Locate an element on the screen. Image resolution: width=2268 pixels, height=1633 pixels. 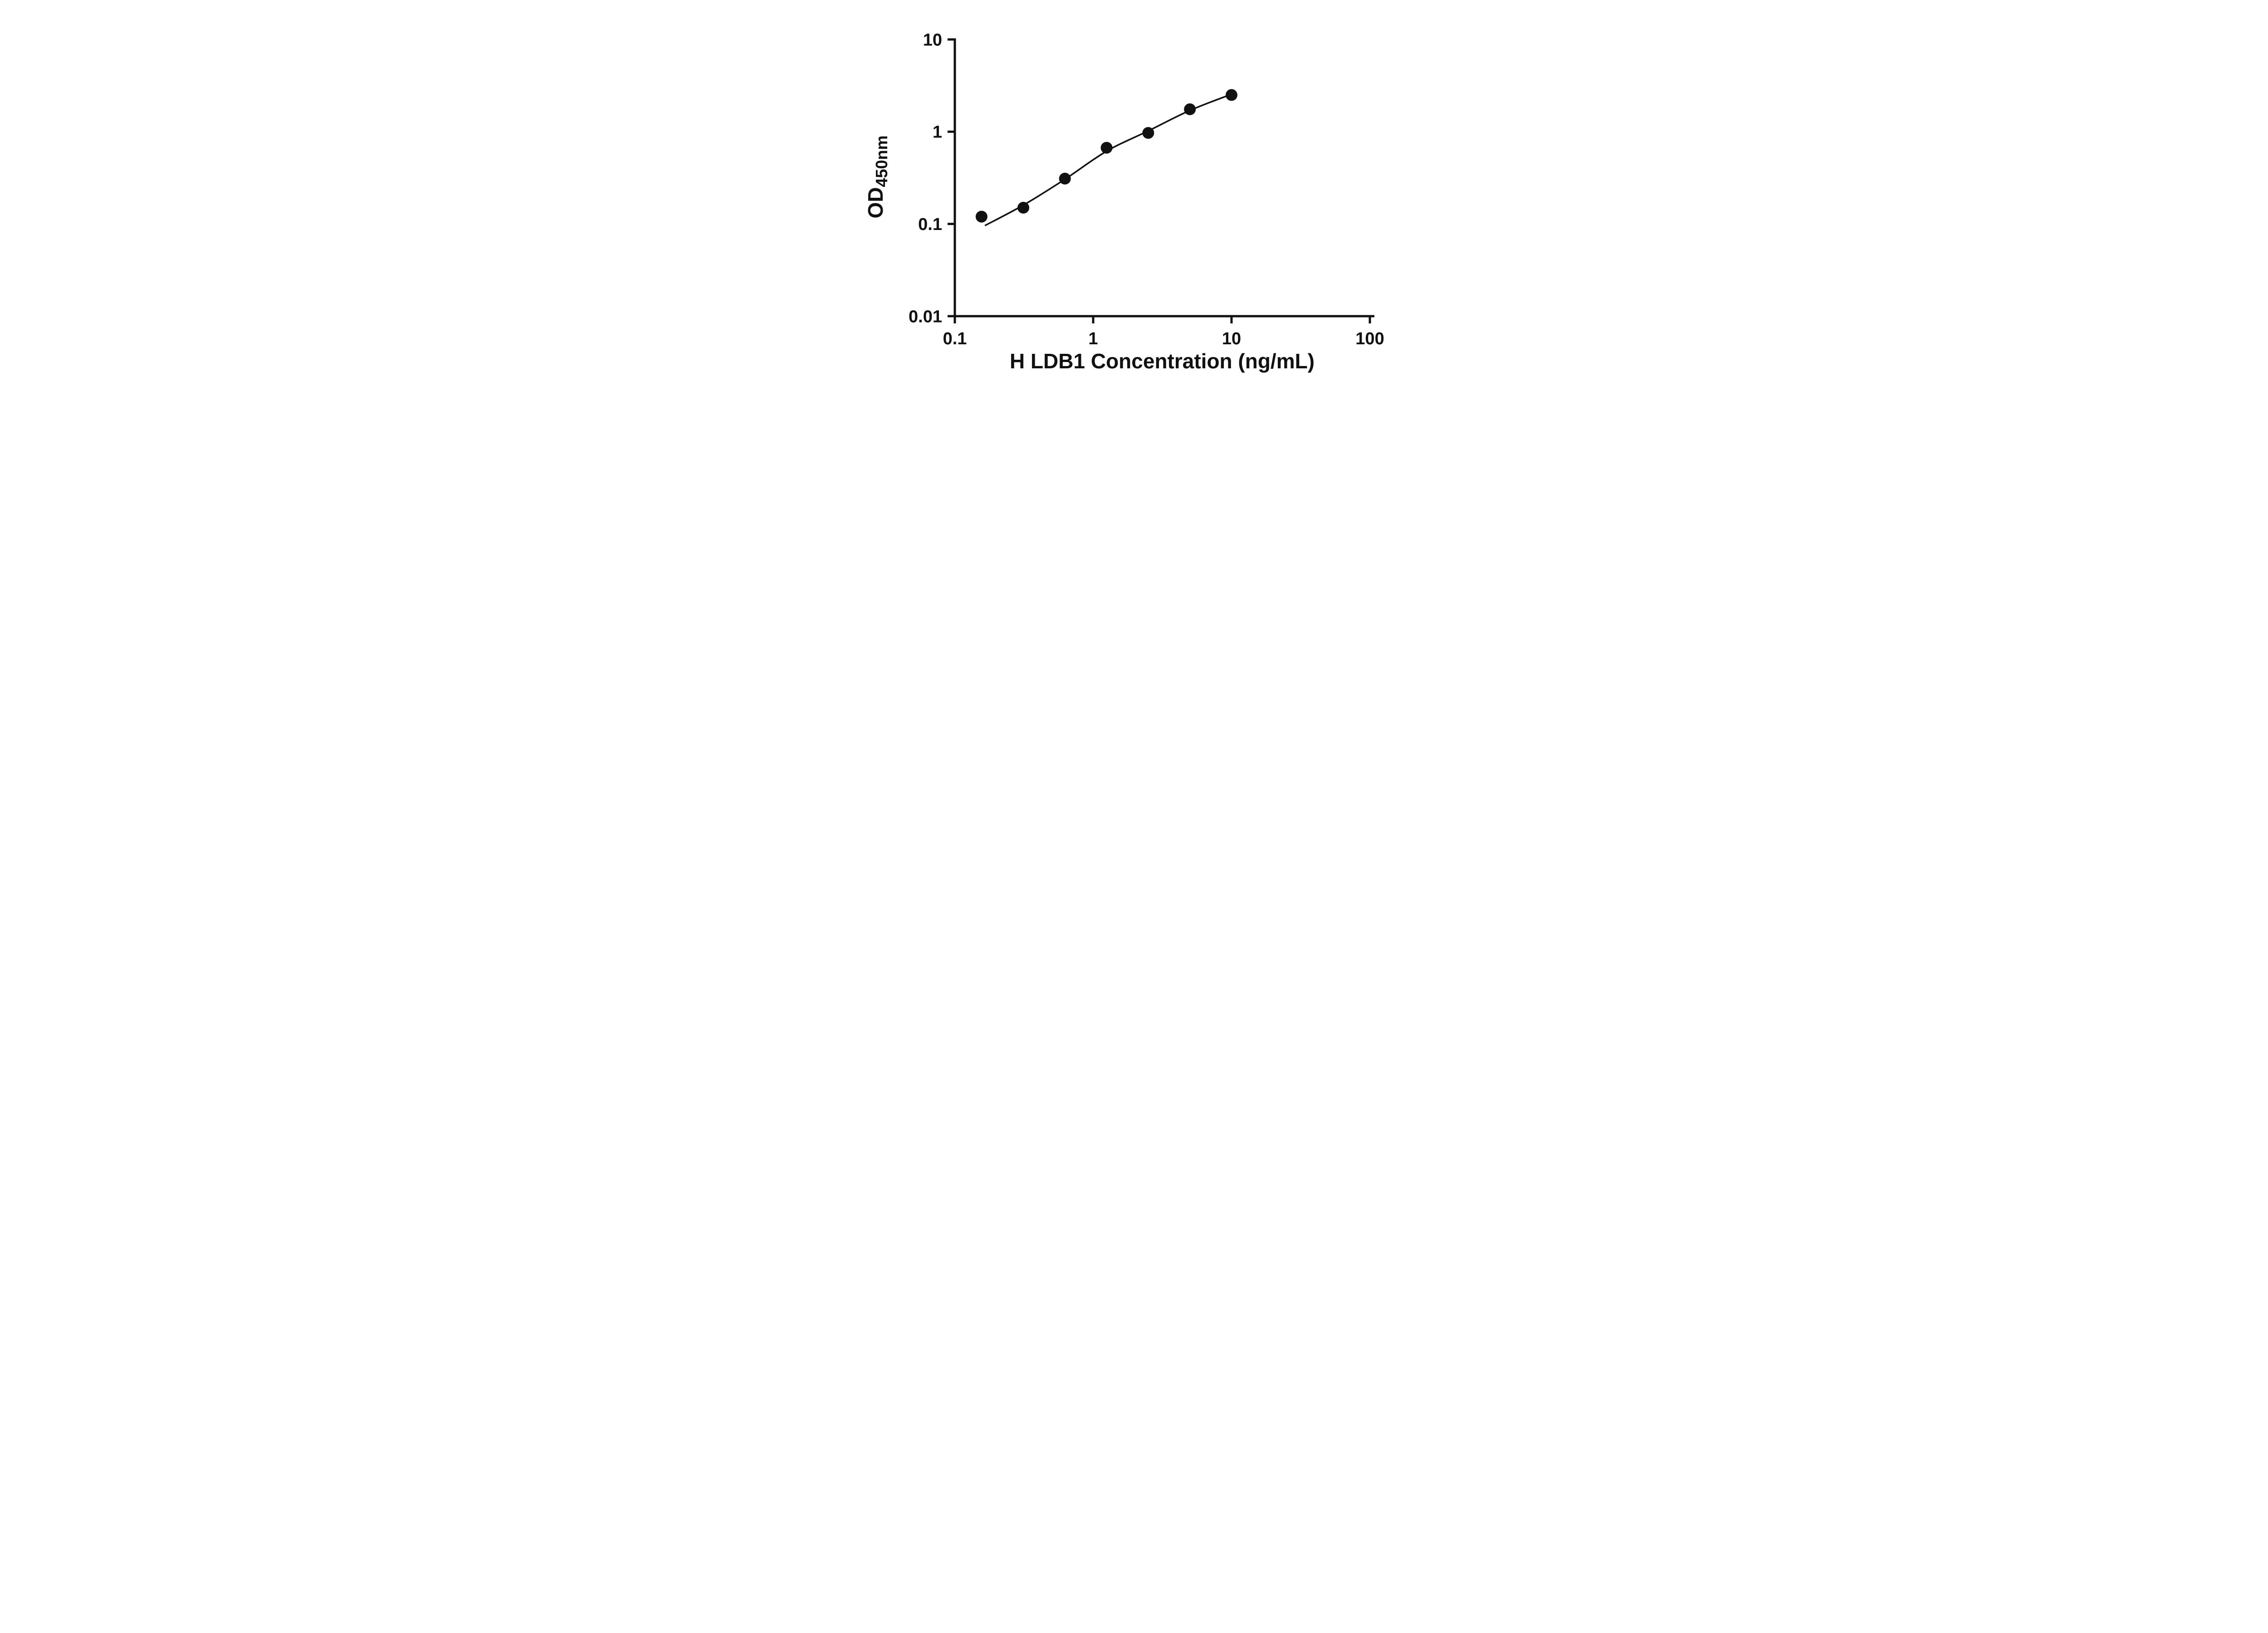
y-tick-label: 0.01 is located at coordinates (926, 316).